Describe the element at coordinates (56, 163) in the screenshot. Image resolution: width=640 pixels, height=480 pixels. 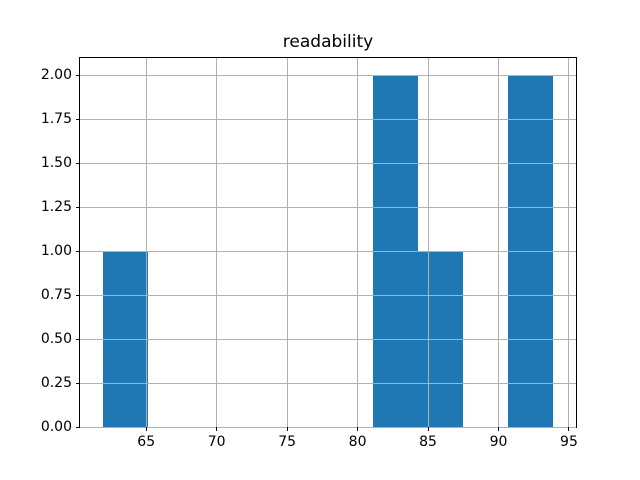
I see `y-tick-label: 1.50` at that location.